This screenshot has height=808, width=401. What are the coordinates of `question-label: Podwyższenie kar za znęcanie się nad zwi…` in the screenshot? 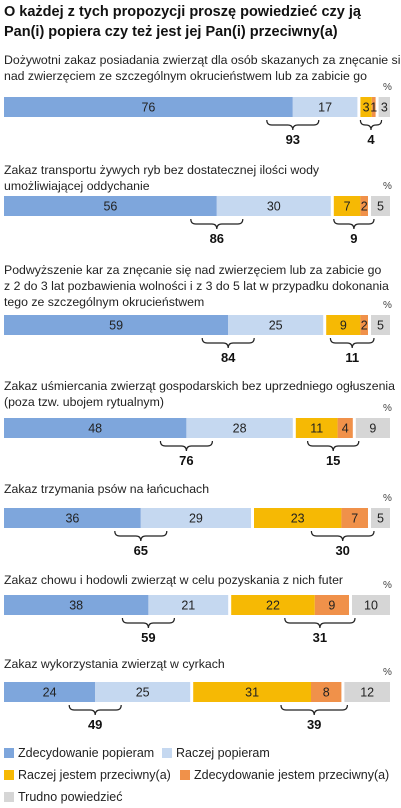 It's located at (192, 270).